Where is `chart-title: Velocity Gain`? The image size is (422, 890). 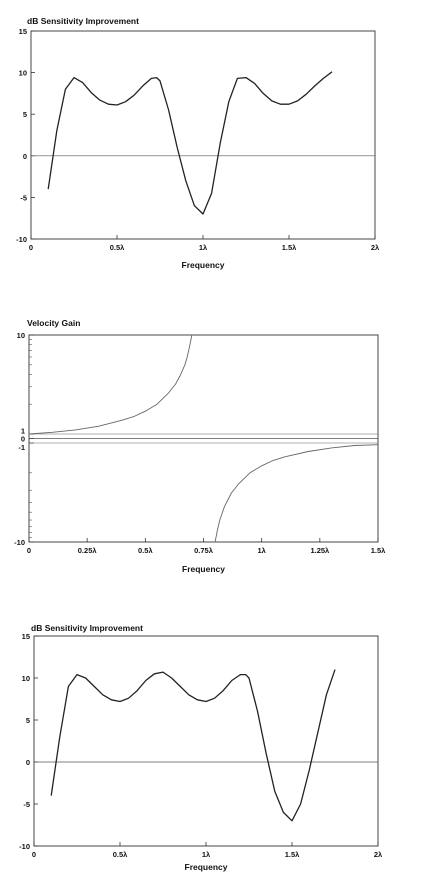
chart-title: Velocity Gain is located at coordinates (53, 323).